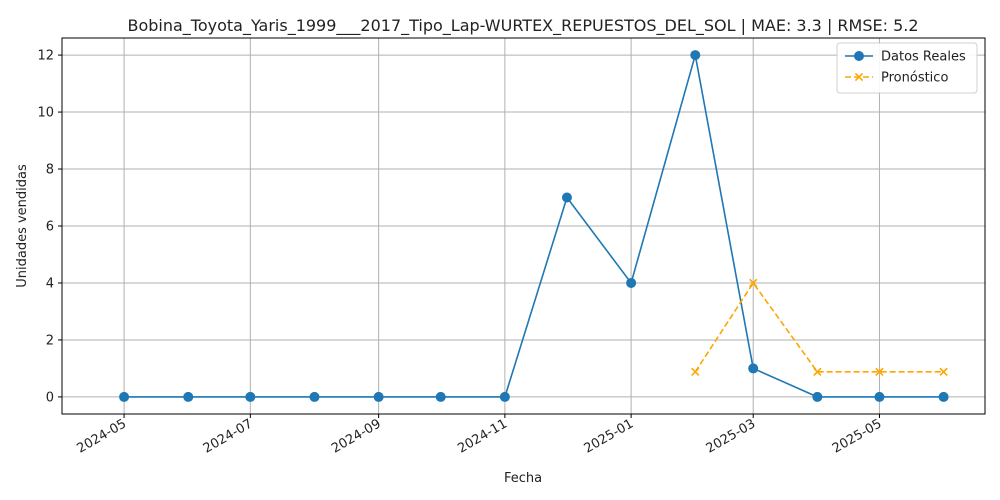 This screenshot has width=1000, height=500. I want to click on y-tick-label: 6, so click(50, 227).